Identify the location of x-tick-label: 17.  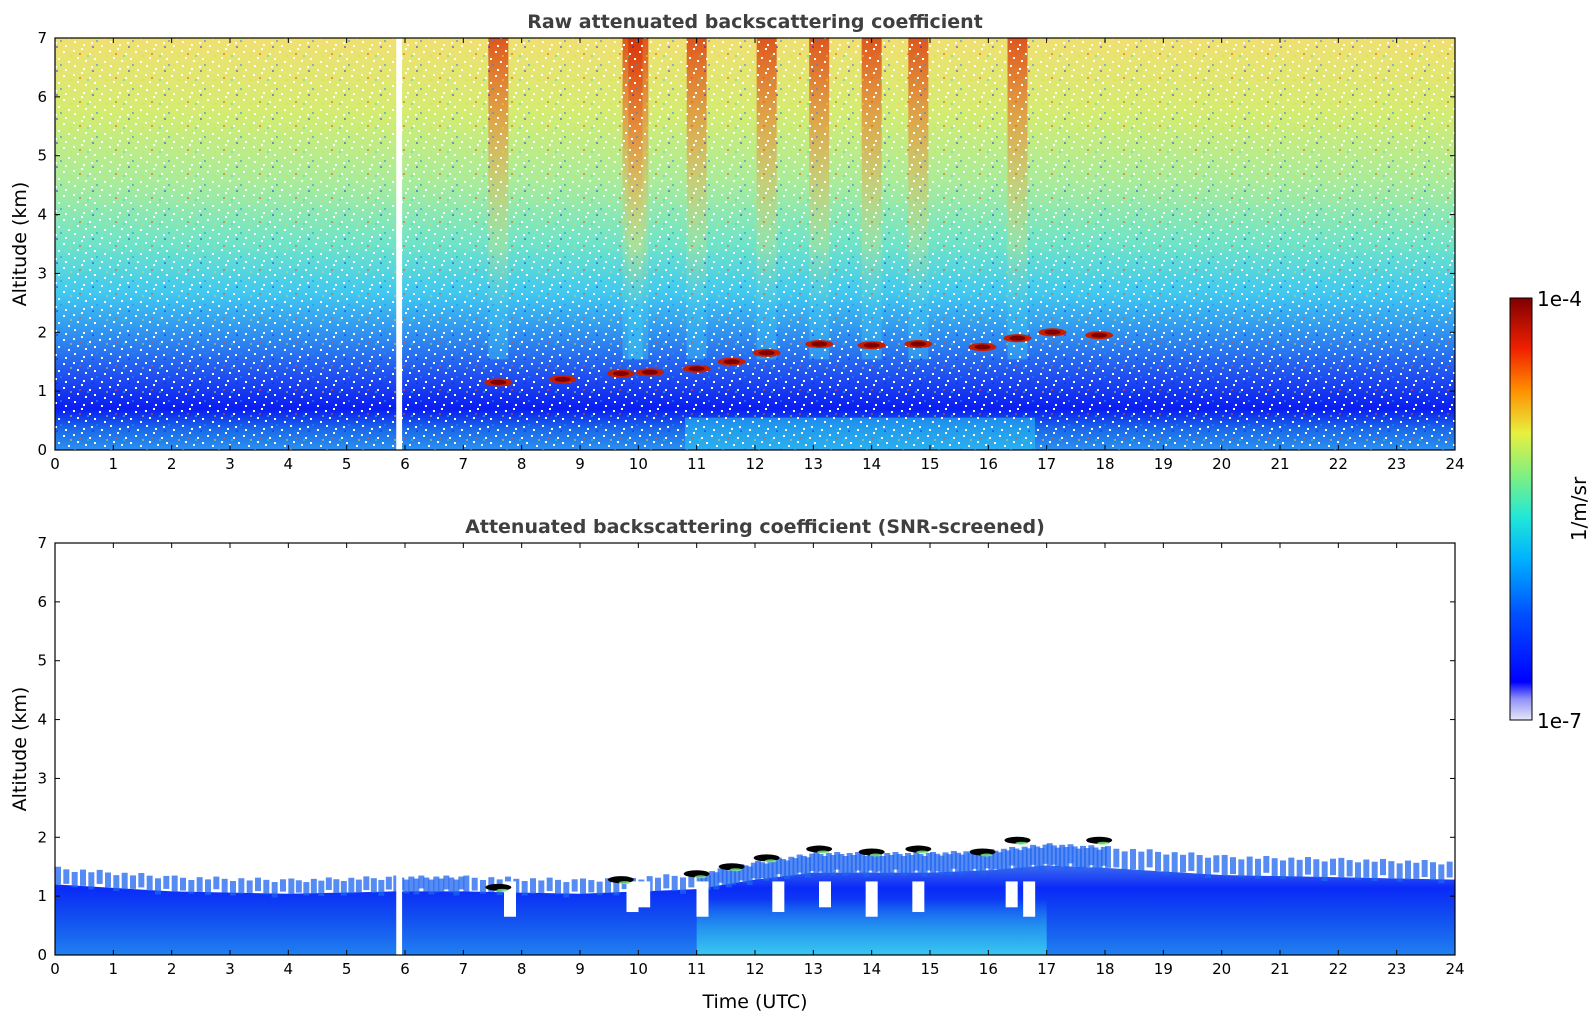
(1046, 464).